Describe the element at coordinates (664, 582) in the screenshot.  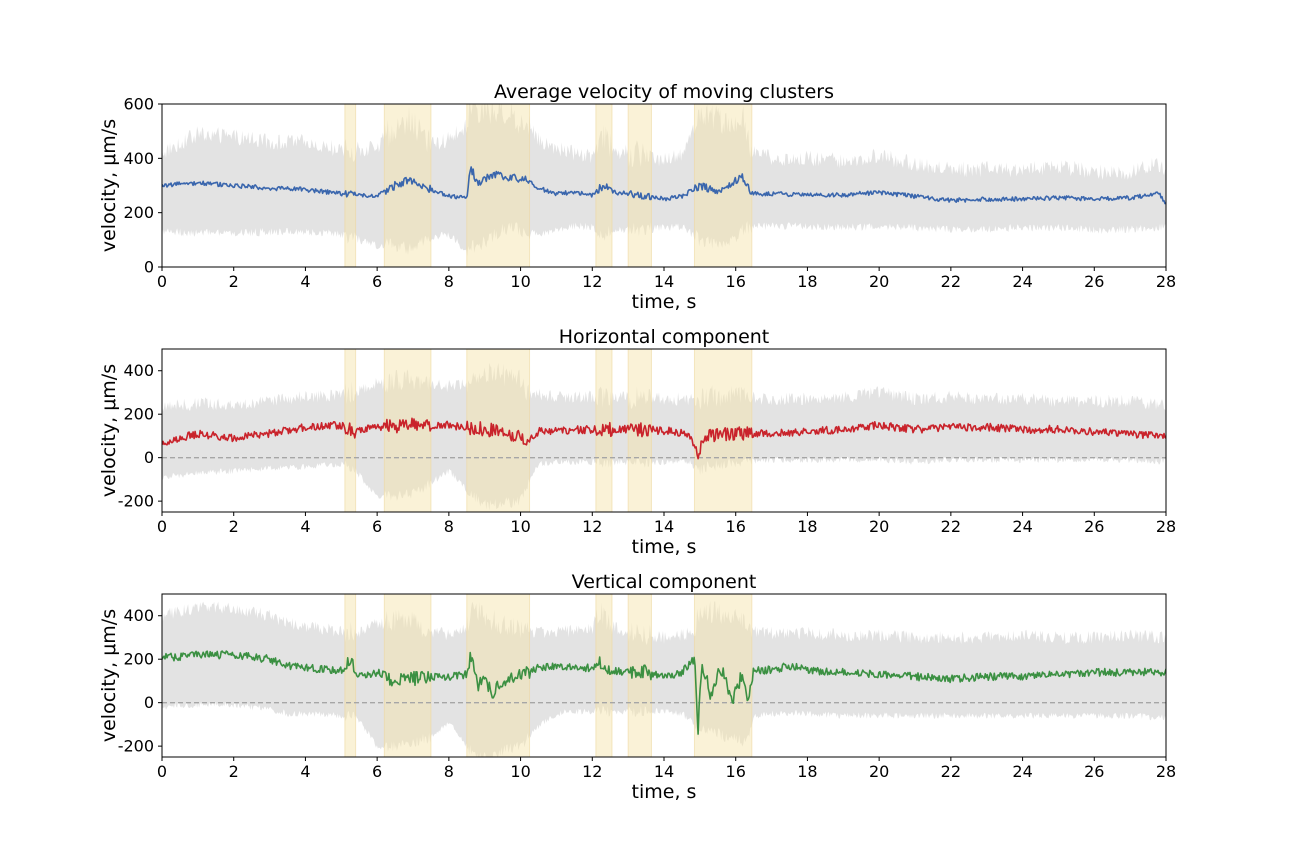
I see `chart-title: Vertical component` at that location.